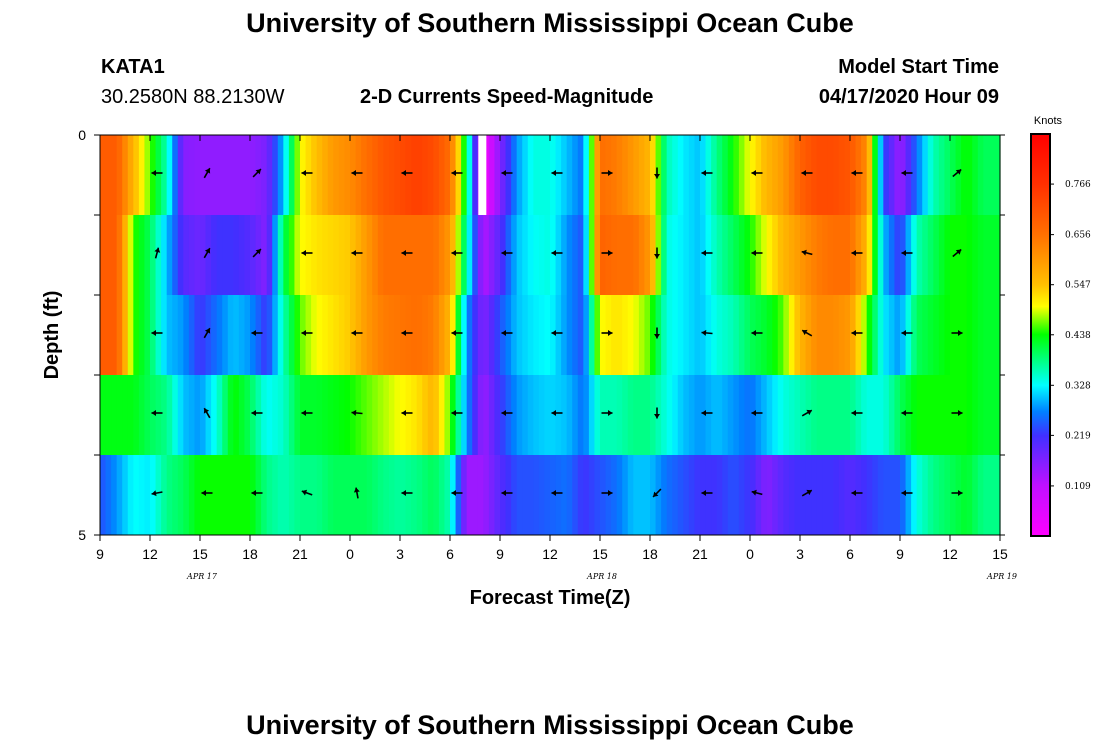 Image resolution: width=1100 pixels, height=750 pixels. I want to click on station-id: KATA1, so click(133, 67).